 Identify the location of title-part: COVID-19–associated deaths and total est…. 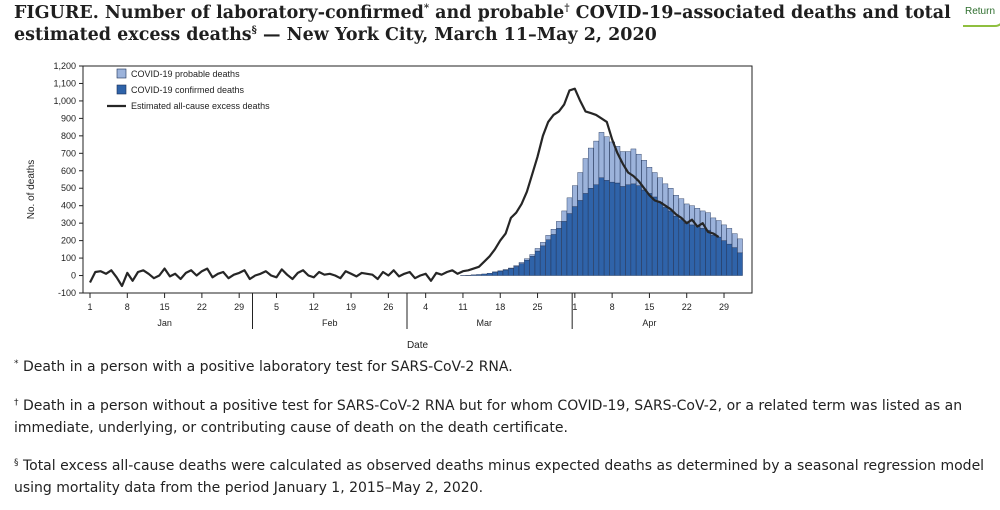
(482, 24).